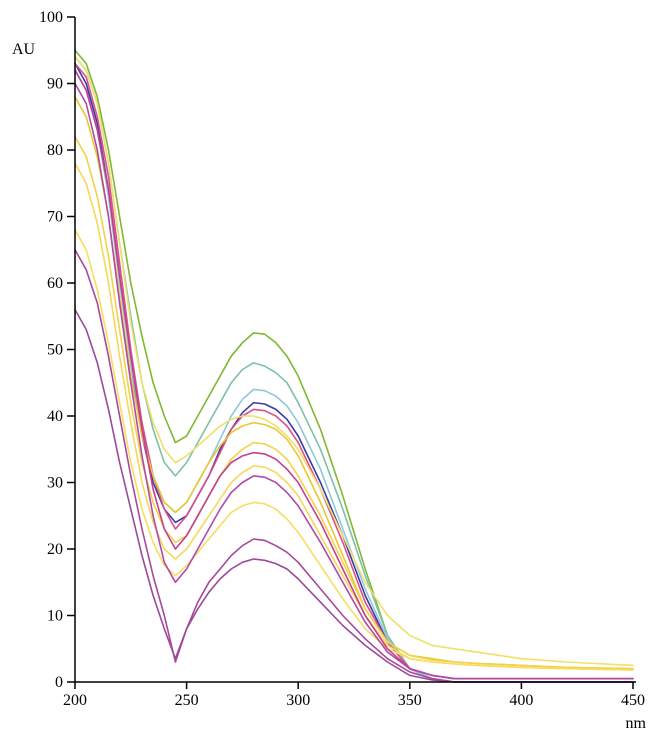  Describe the element at coordinates (187, 700) in the screenshot. I see `x-tick-label: 250` at that location.